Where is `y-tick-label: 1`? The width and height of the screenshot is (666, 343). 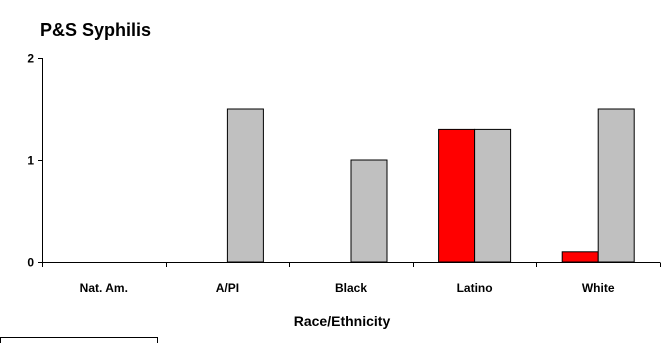 y-tick-label: 1 is located at coordinates (30, 161).